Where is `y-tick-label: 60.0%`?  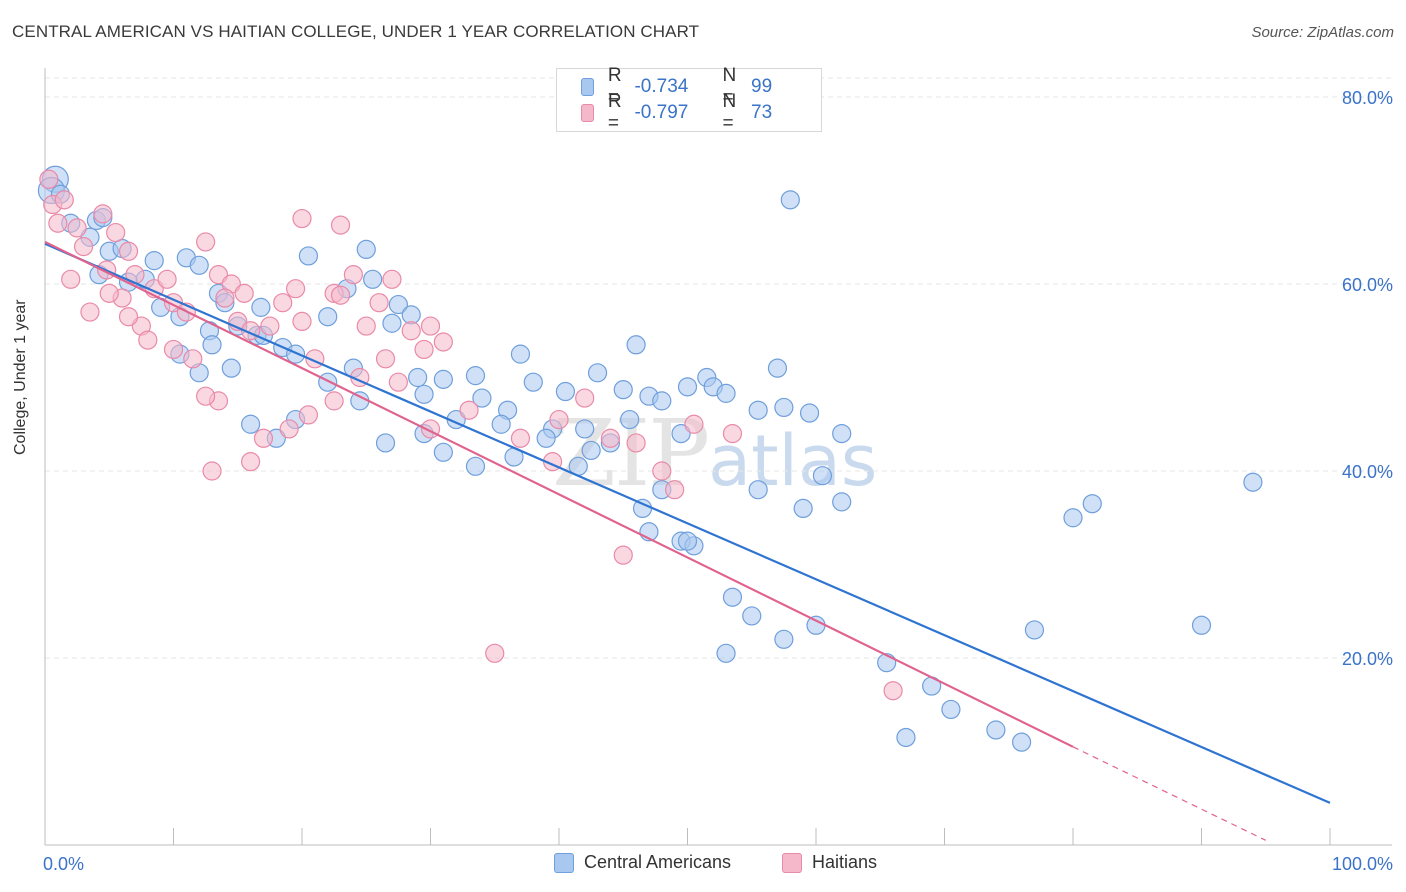 y-tick-label: 60.0% is located at coordinates (1367, 285).